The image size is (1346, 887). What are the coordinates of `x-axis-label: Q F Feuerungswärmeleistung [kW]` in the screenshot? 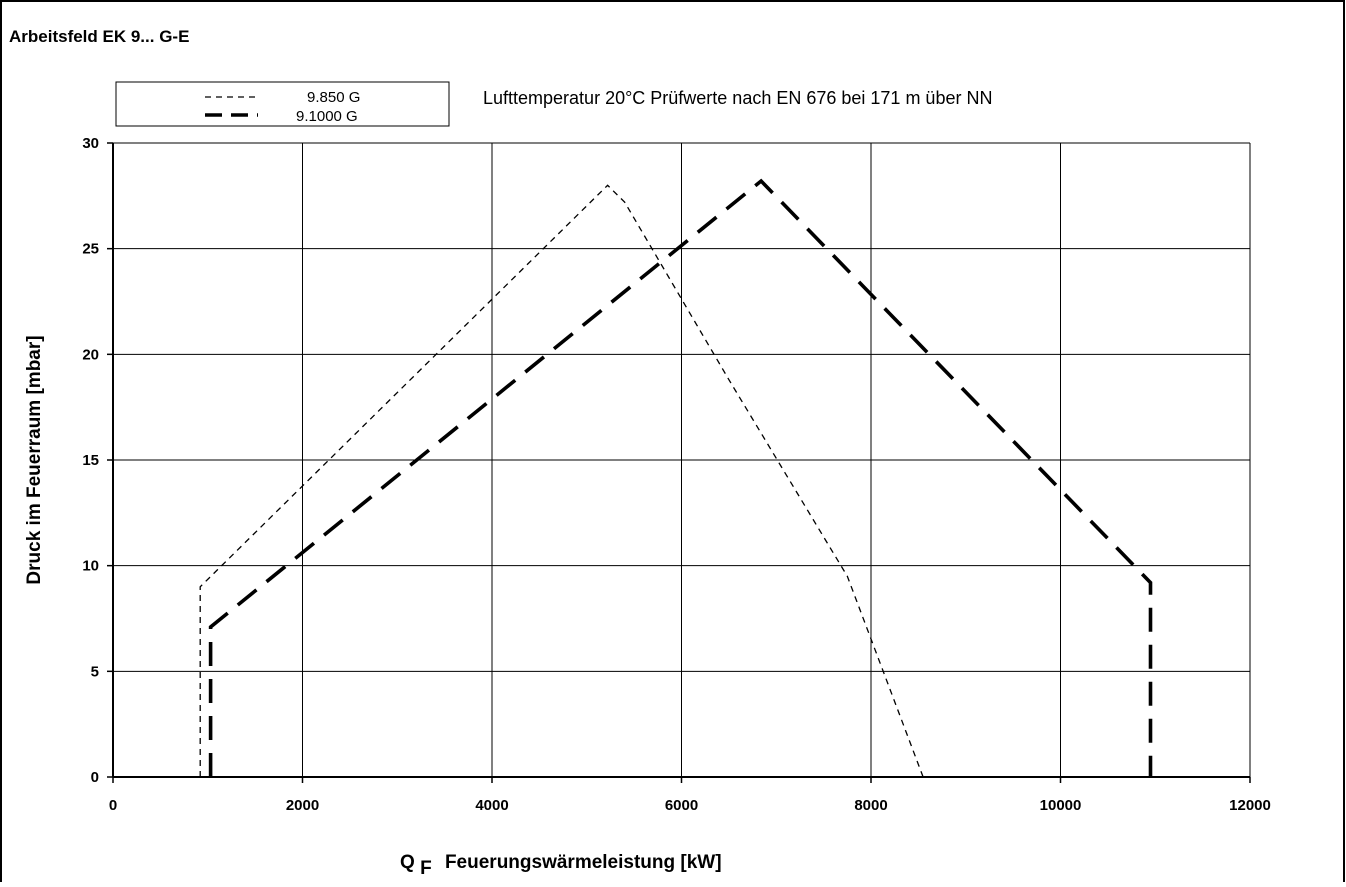 It's located at (561, 865).